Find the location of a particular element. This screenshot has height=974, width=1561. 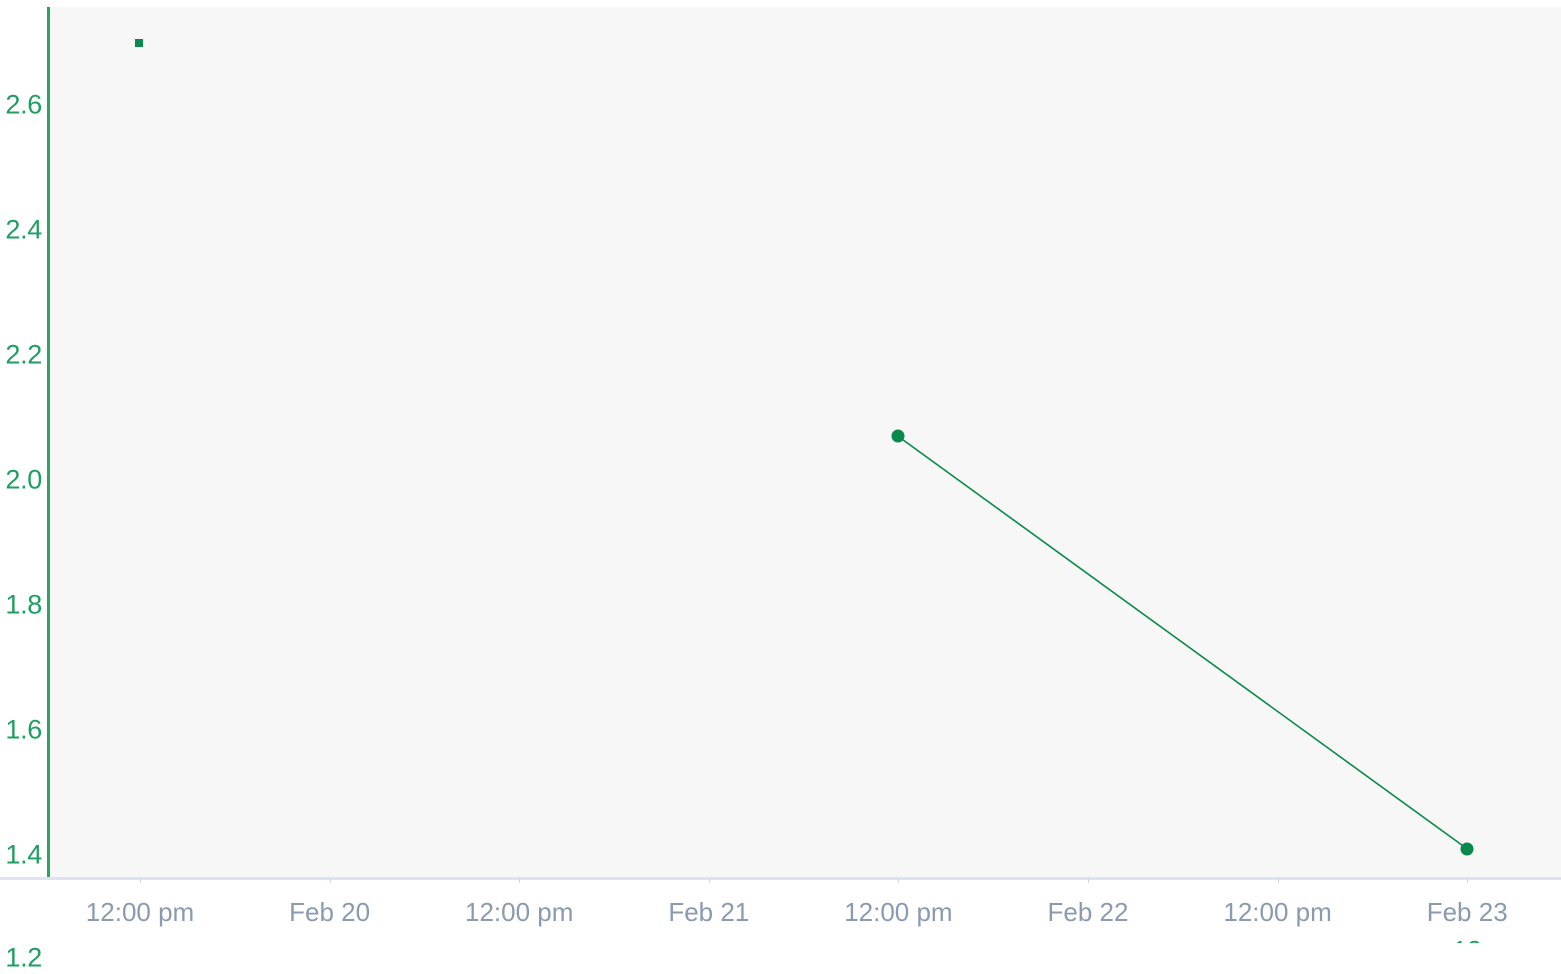

x-axis-tick-label: Feb 22 is located at coordinates (1088, 912).